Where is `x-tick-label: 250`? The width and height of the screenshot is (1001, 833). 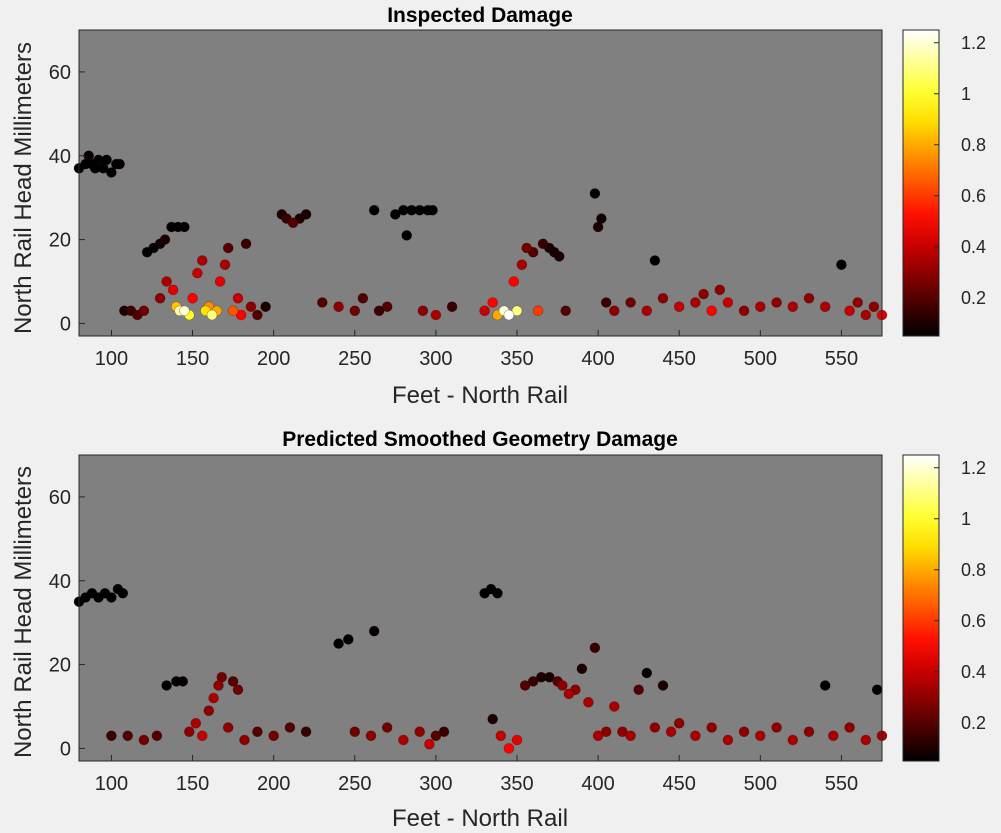
x-tick-label: 250 is located at coordinates (354, 359).